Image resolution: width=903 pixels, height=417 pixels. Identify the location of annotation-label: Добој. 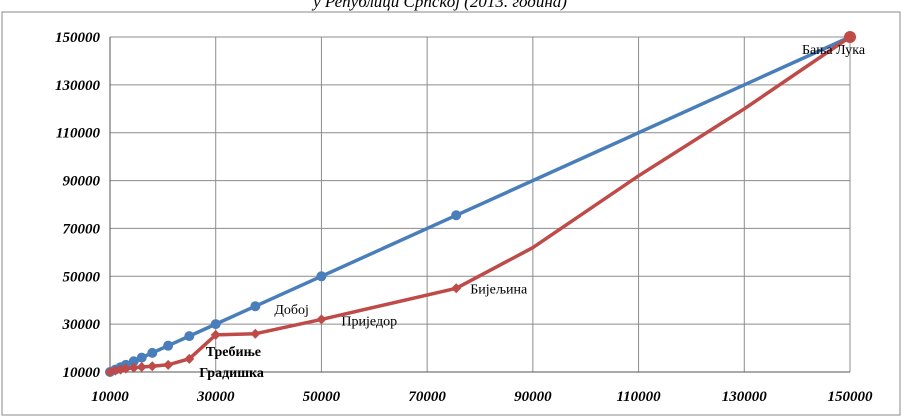
(291, 310).